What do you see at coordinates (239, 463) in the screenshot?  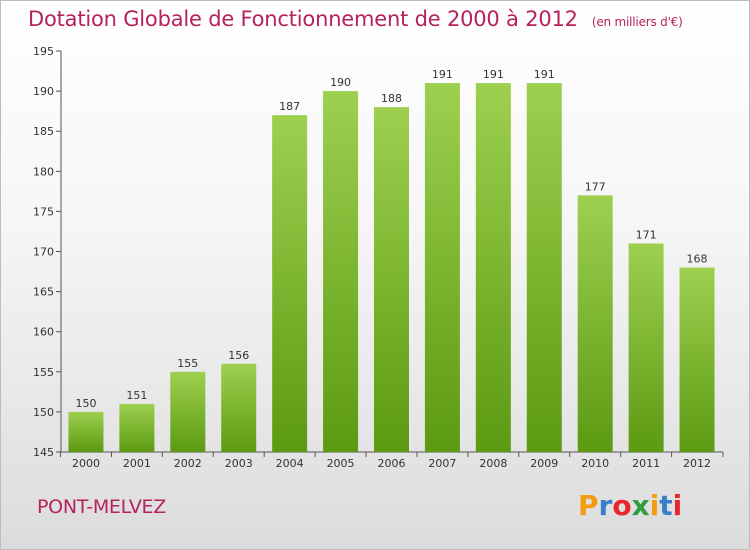 I see `x-tick-label: 2003` at bounding box center [239, 463].